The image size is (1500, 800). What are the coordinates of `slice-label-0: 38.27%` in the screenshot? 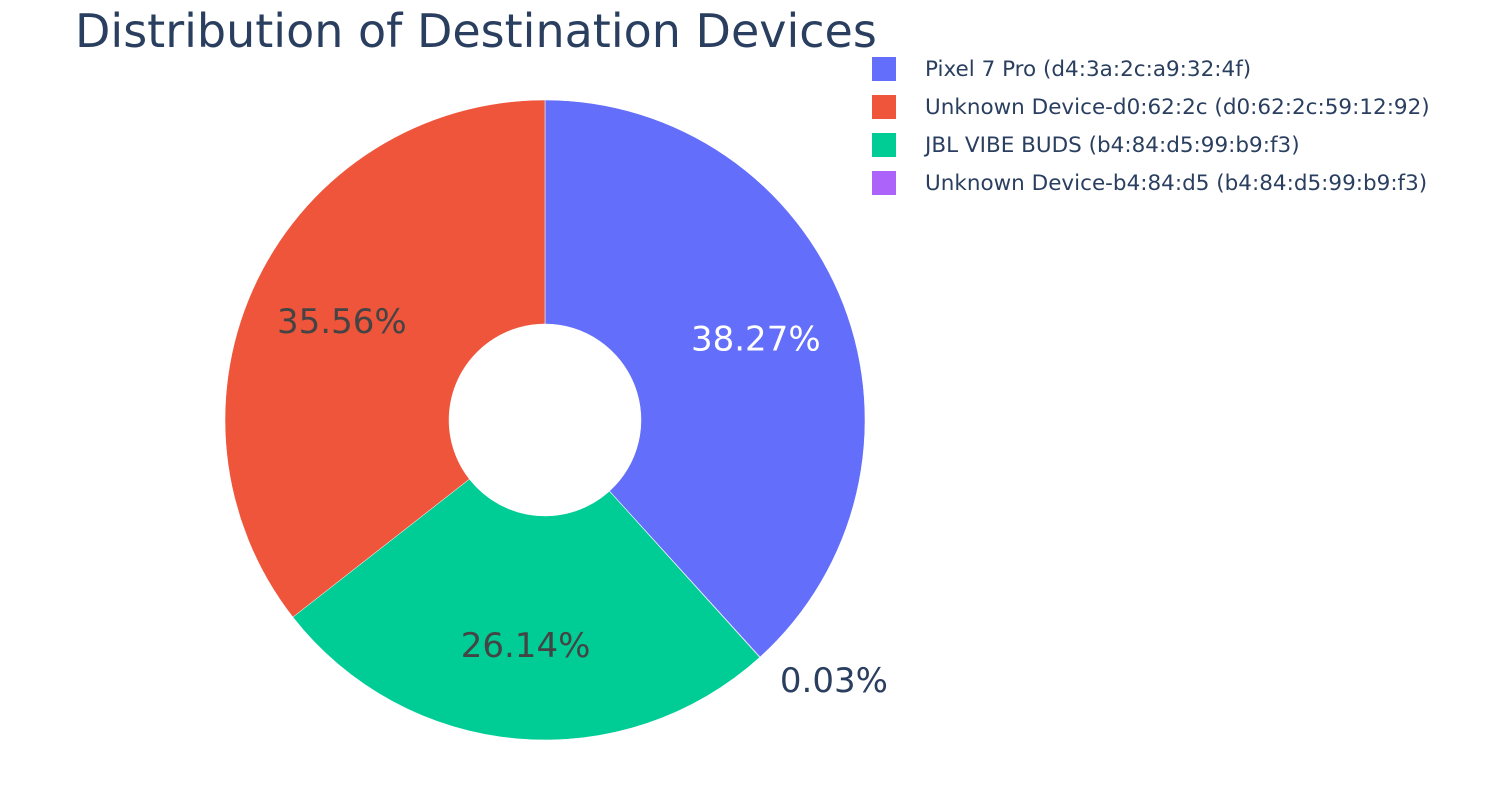 It's located at (756, 340).